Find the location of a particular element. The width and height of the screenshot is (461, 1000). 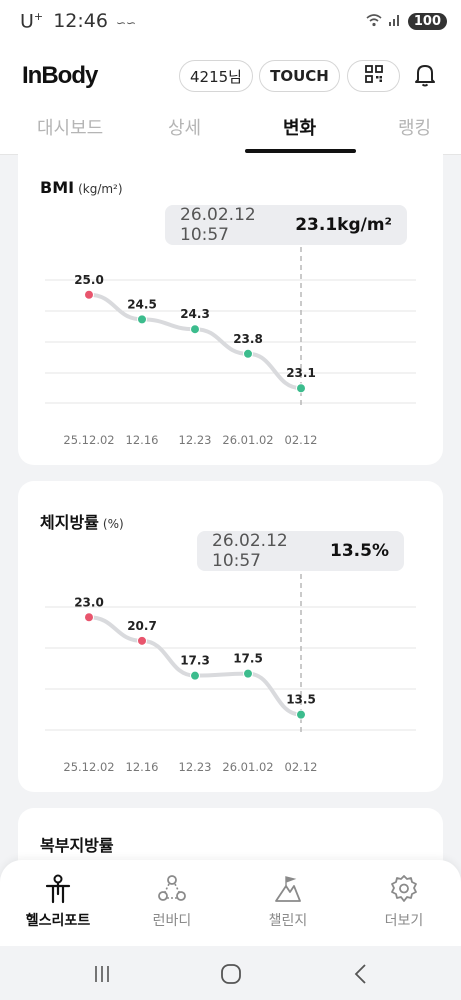

nav-label: 더보기 is located at coordinates (404, 921).